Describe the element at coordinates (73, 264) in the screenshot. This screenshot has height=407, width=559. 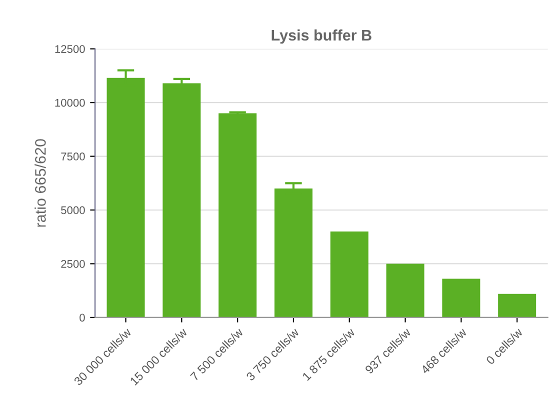
I see `y-tick-label: 2500` at that location.